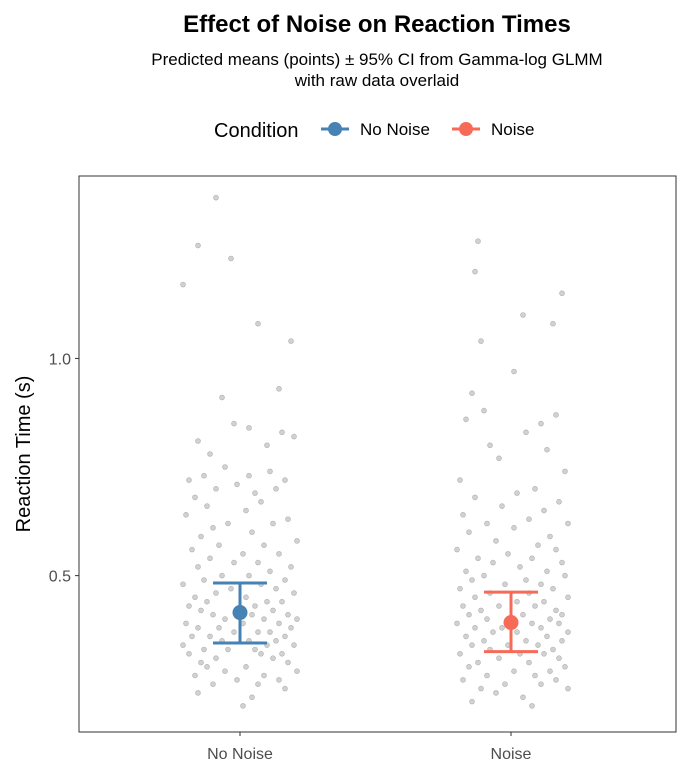 This screenshot has height=775, width=687. I want to click on legend-key-dot-noise, so click(466, 129).